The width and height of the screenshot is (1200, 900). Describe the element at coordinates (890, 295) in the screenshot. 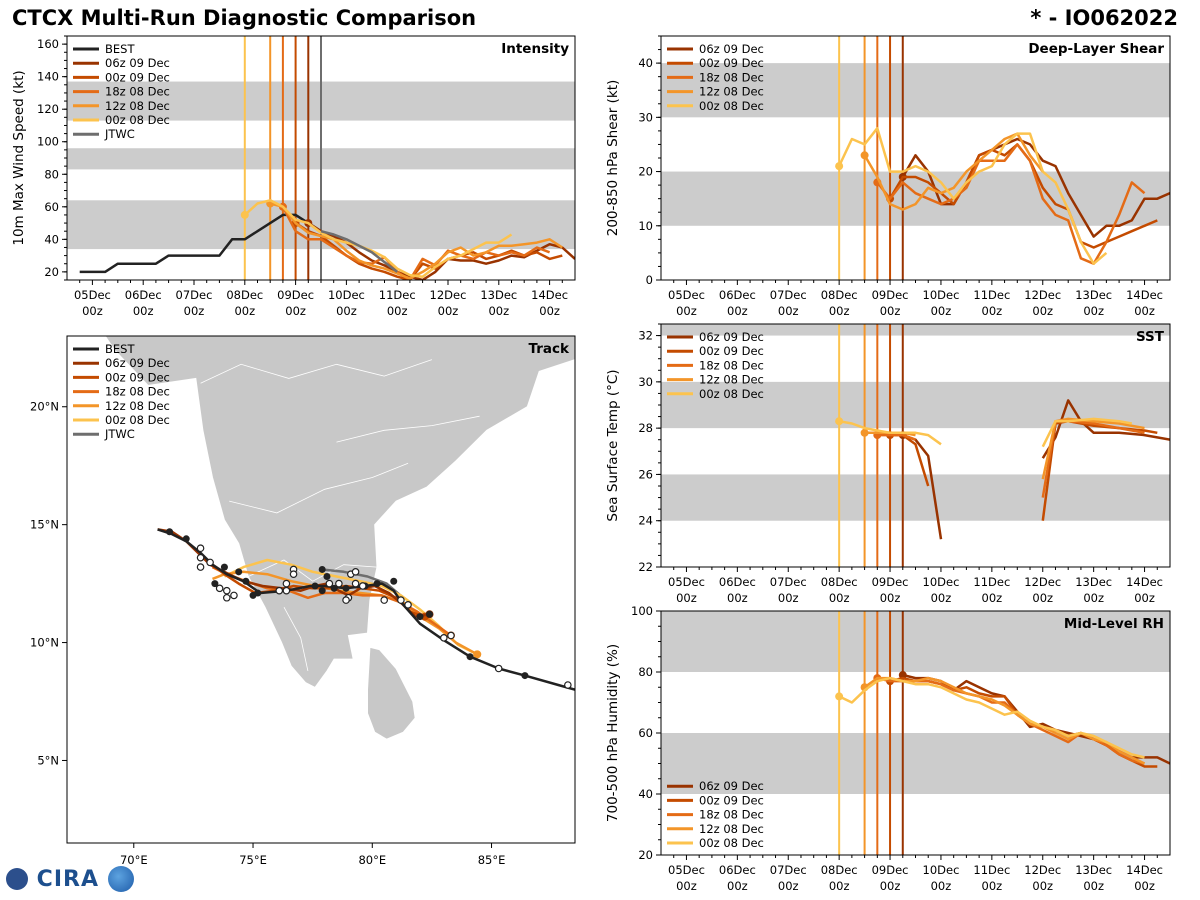

I see `shear-xtick-label: 09Dec` at that location.